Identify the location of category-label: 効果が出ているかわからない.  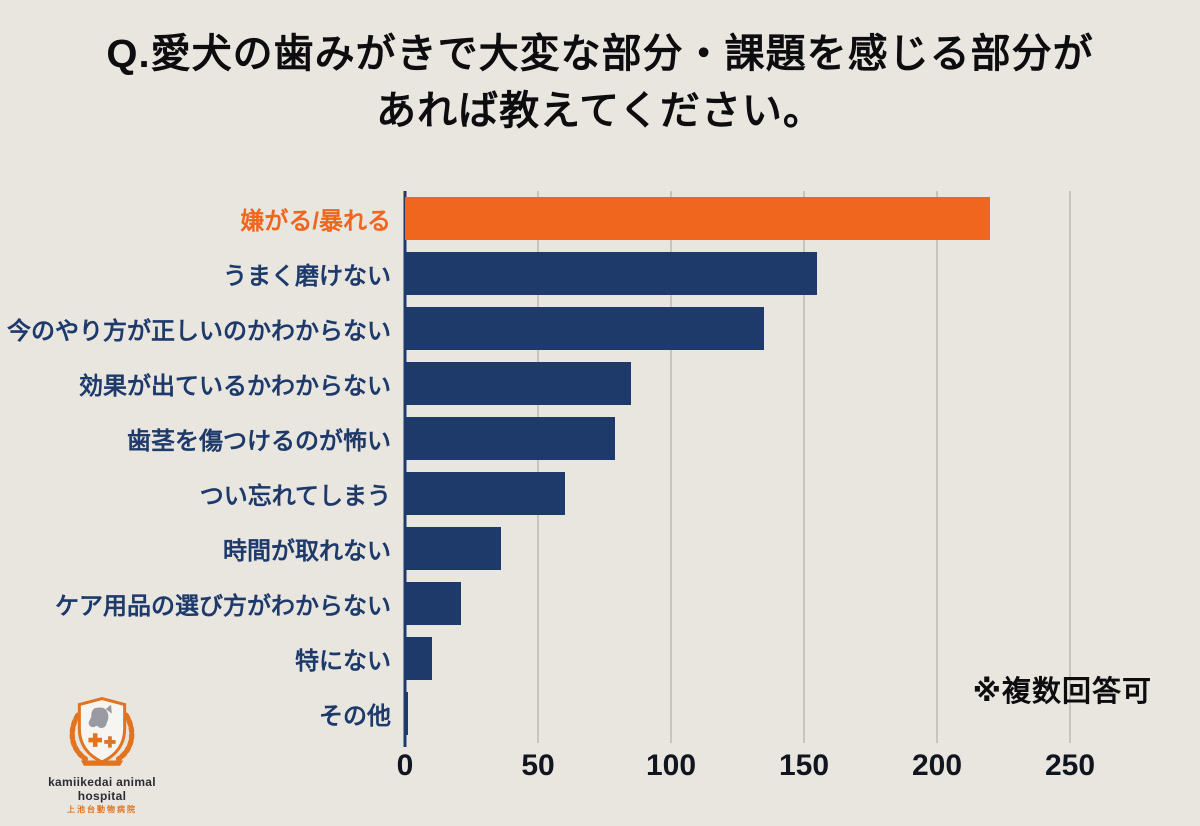
(235, 386).